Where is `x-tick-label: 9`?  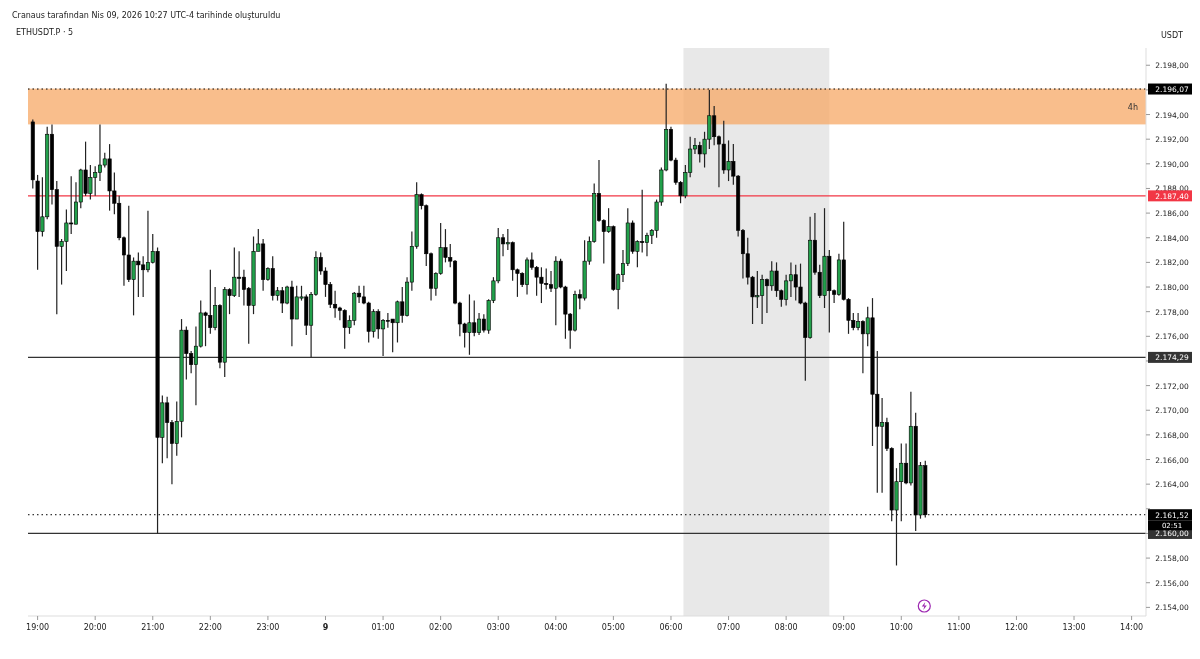
x-tick-label: 9 is located at coordinates (325, 627).